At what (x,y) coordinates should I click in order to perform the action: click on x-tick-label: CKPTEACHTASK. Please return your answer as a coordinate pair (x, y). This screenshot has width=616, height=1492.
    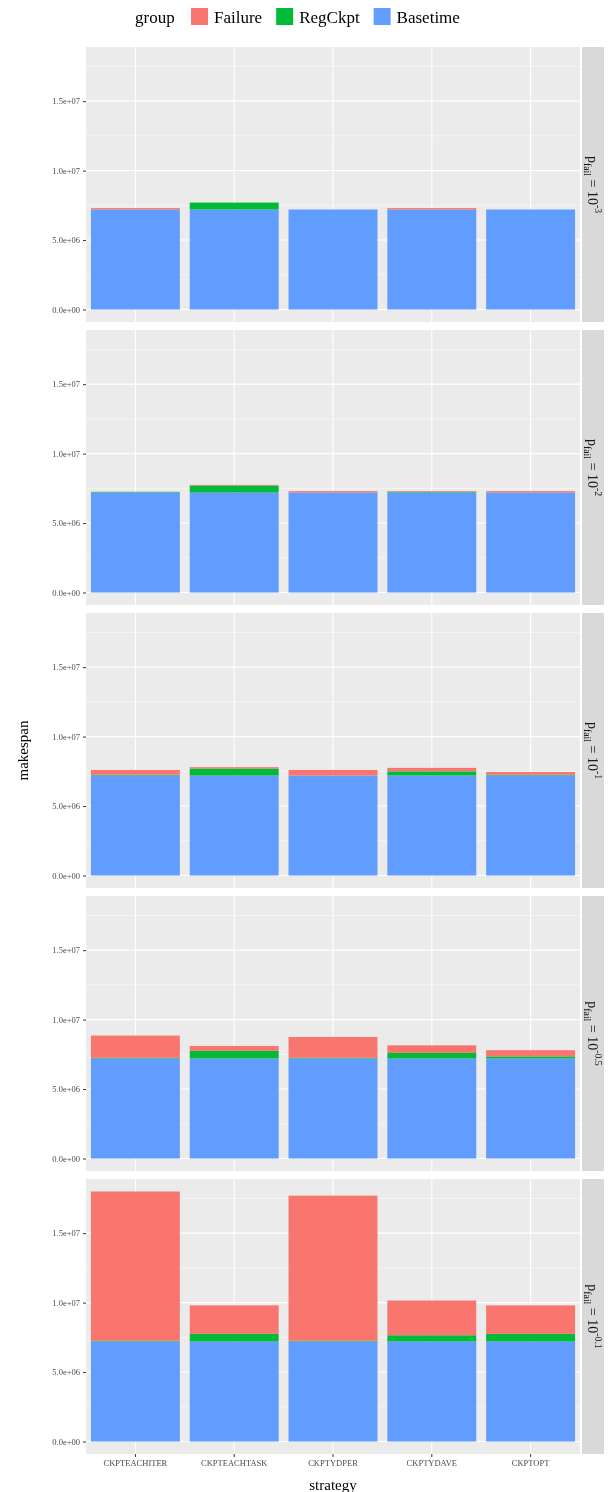
    Looking at the image, I should click on (235, 1463).